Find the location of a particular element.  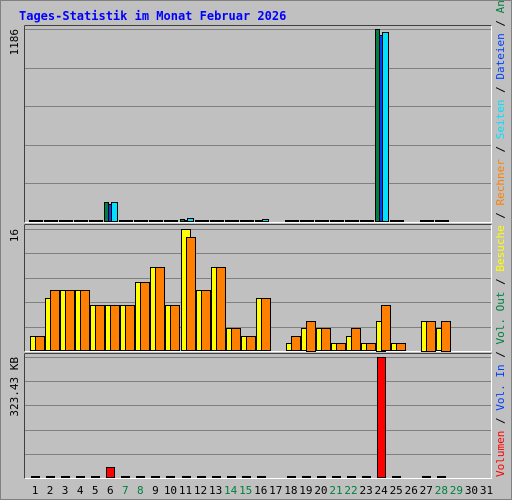

x-tick-label-day-11: 11 is located at coordinates (185, 490).